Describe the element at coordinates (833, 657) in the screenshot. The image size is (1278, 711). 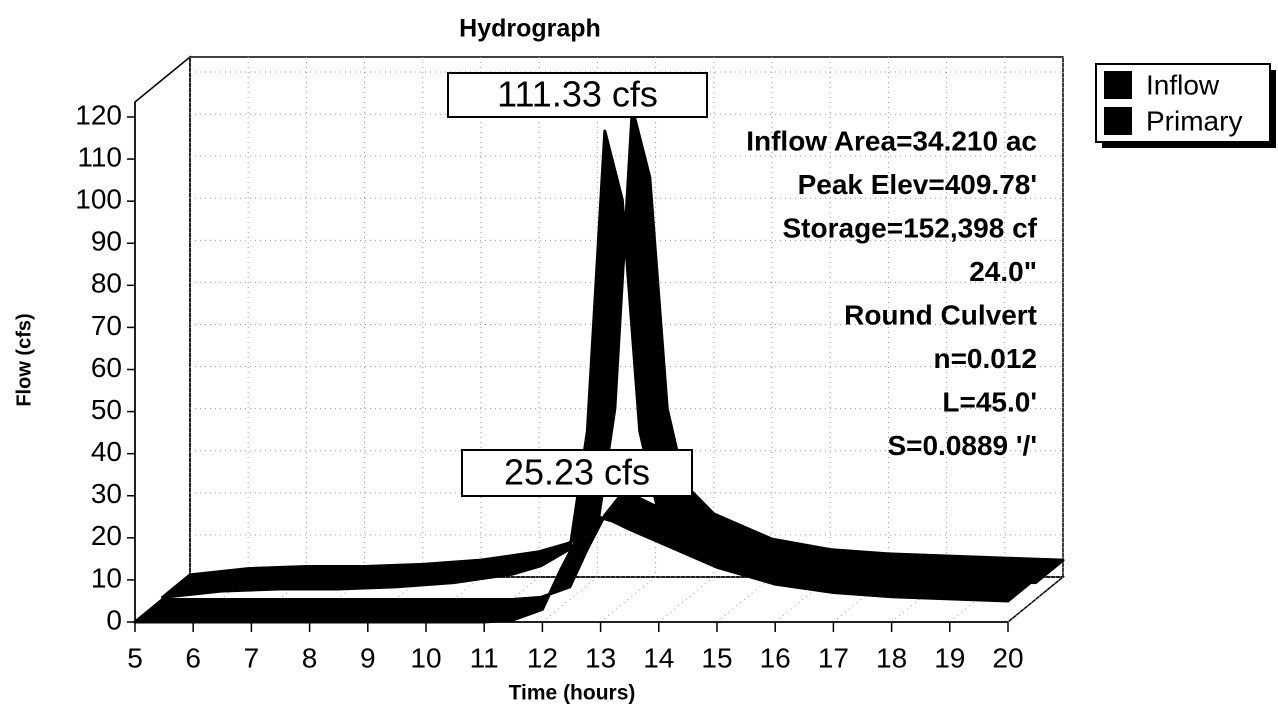
I see `x-tick-label: 17` at that location.